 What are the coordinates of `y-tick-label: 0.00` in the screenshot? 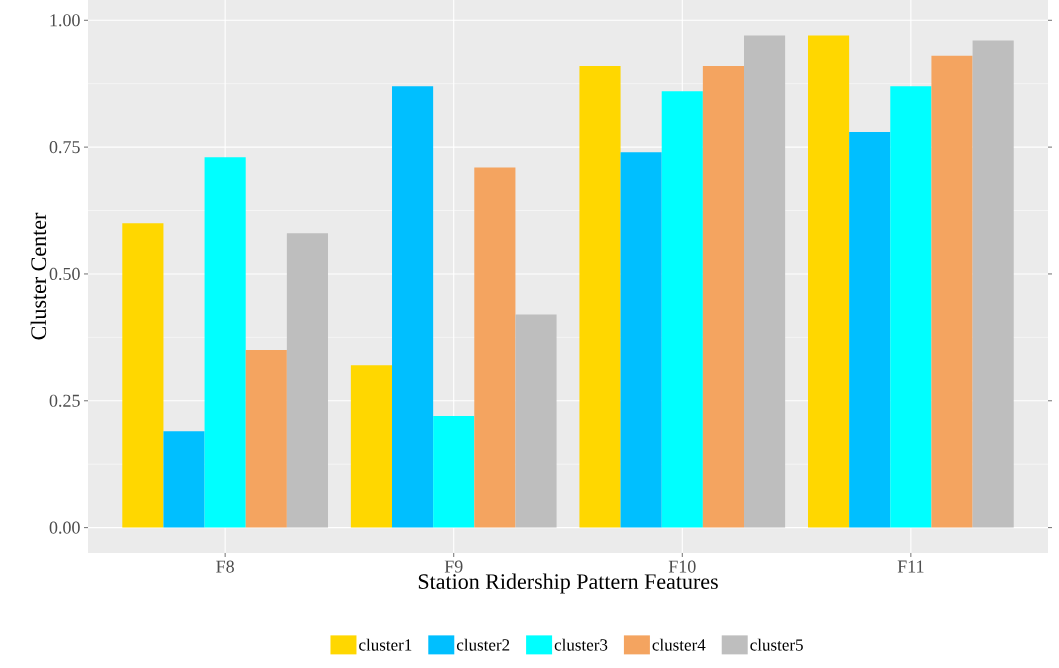 It's located at (64, 527).